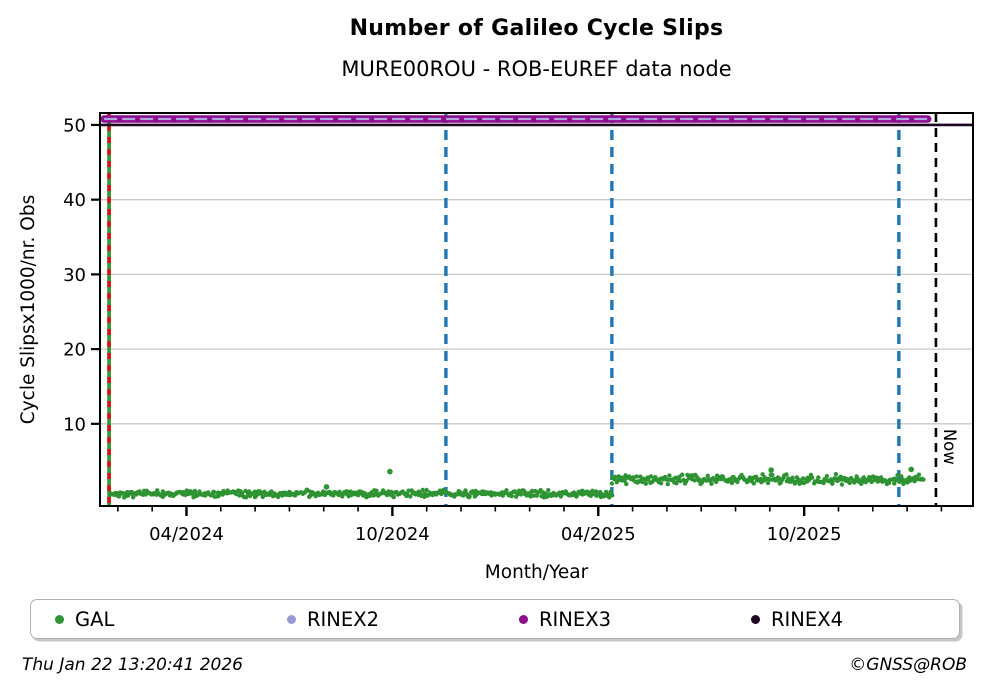 This screenshot has height=699, width=993. What do you see at coordinates (28, 309) in the screenshot?
I see `y-axis-label: Cycle Slipsx1000/nr. Obs` at bounding box center [28, 309].